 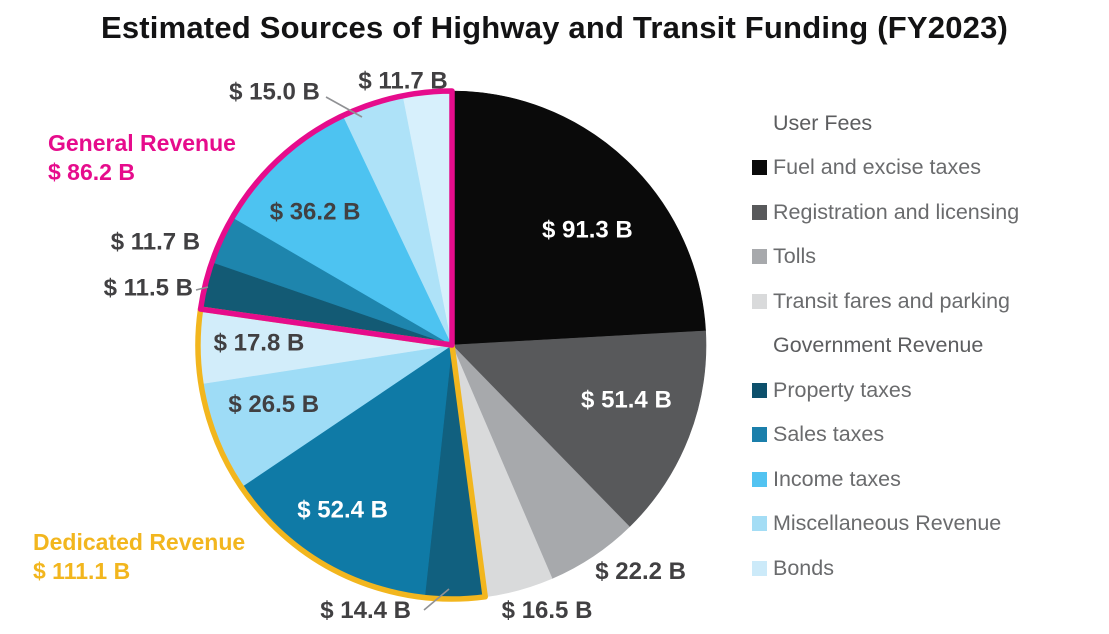 I want to click on dedicated-revenue-group-label: Dedicated Revenue $ 111.1 B, so click(x=139, y=557).